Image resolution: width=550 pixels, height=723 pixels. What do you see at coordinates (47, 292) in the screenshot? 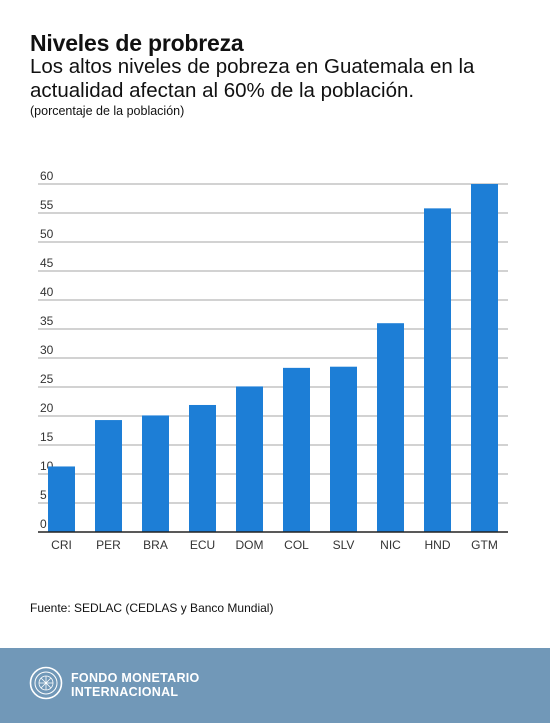
I see `y-tick-label: 40` at bounding box center [47, 292].